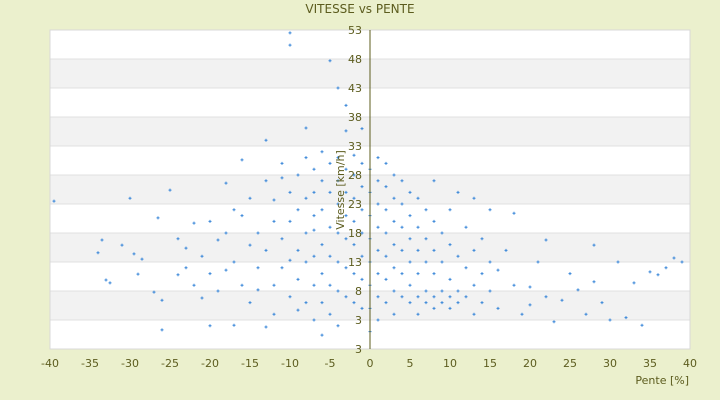  Describe the element at coordinates (355, 59) in the screenshot. I see `y-tick-label: 48` at that location.